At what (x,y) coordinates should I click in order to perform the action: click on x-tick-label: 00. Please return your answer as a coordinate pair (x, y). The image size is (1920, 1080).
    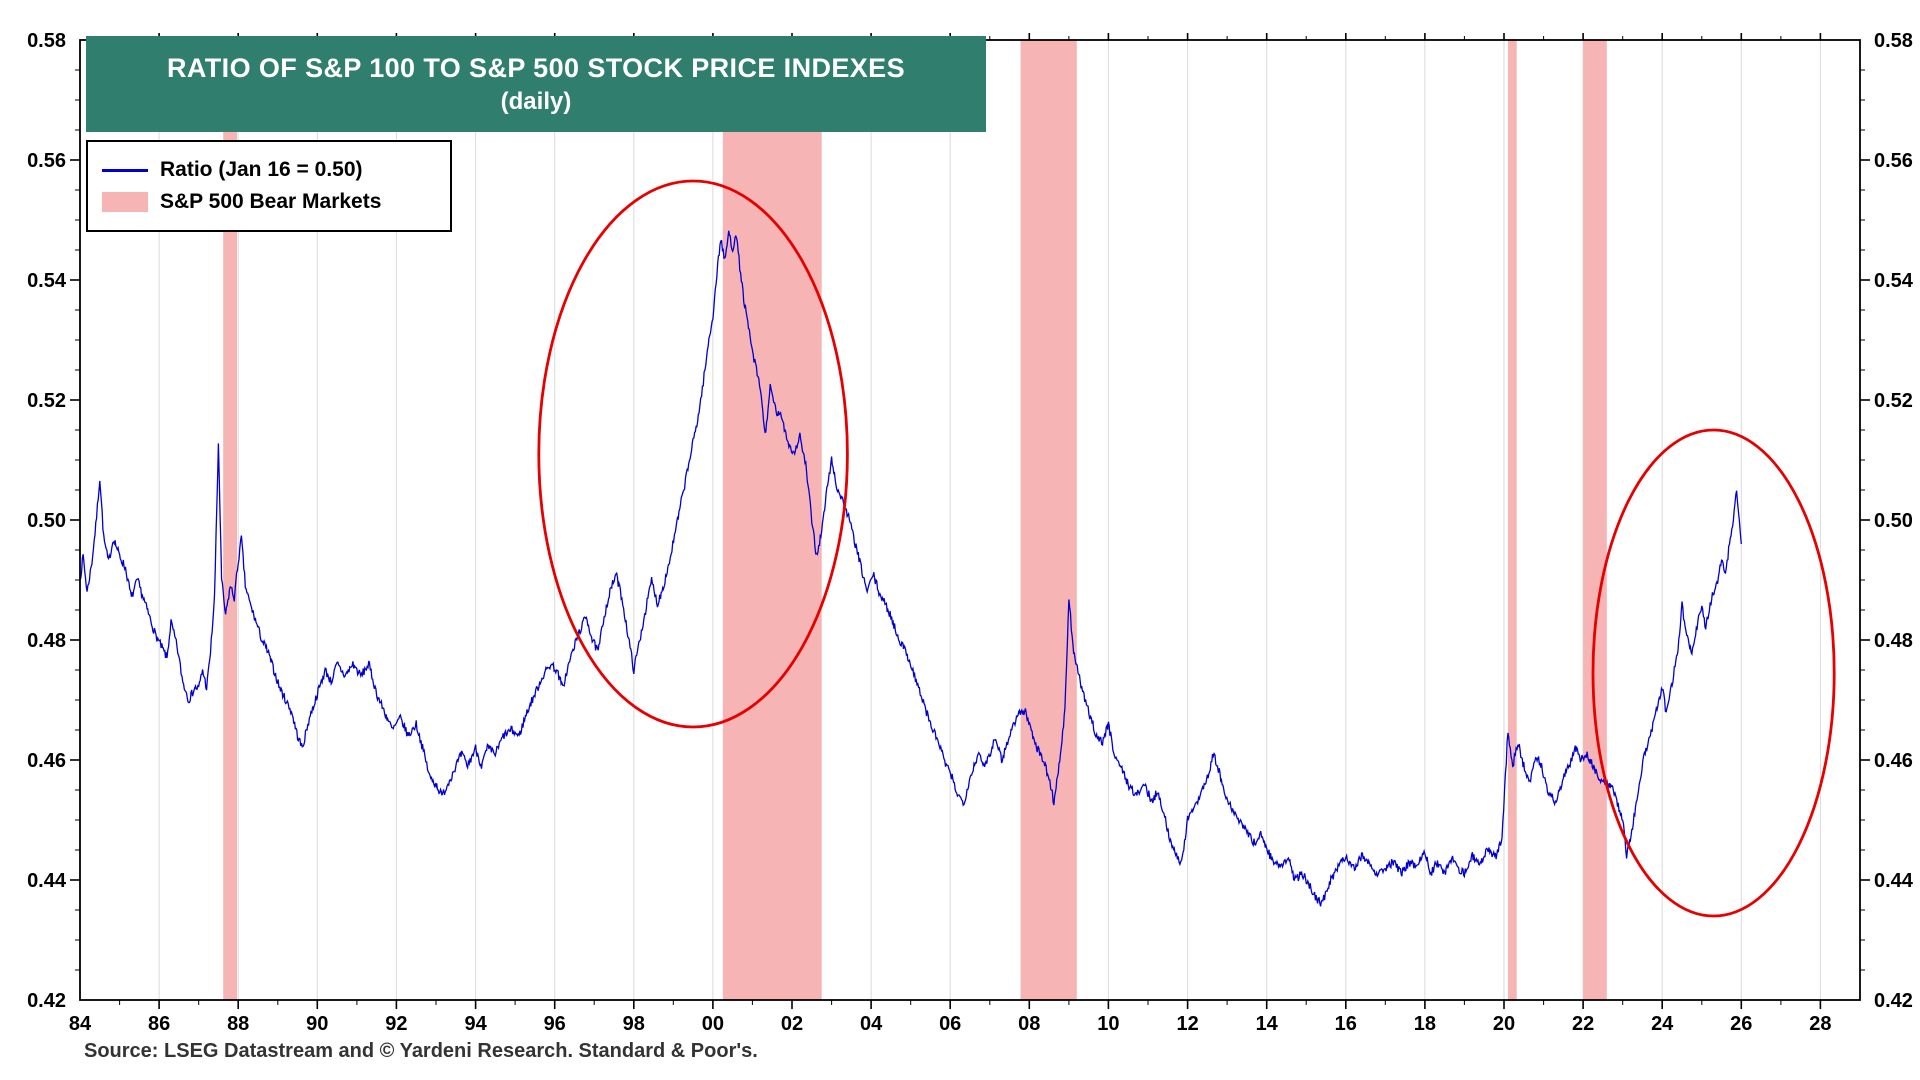
    Looking at the image, I should click on (713, 1024).